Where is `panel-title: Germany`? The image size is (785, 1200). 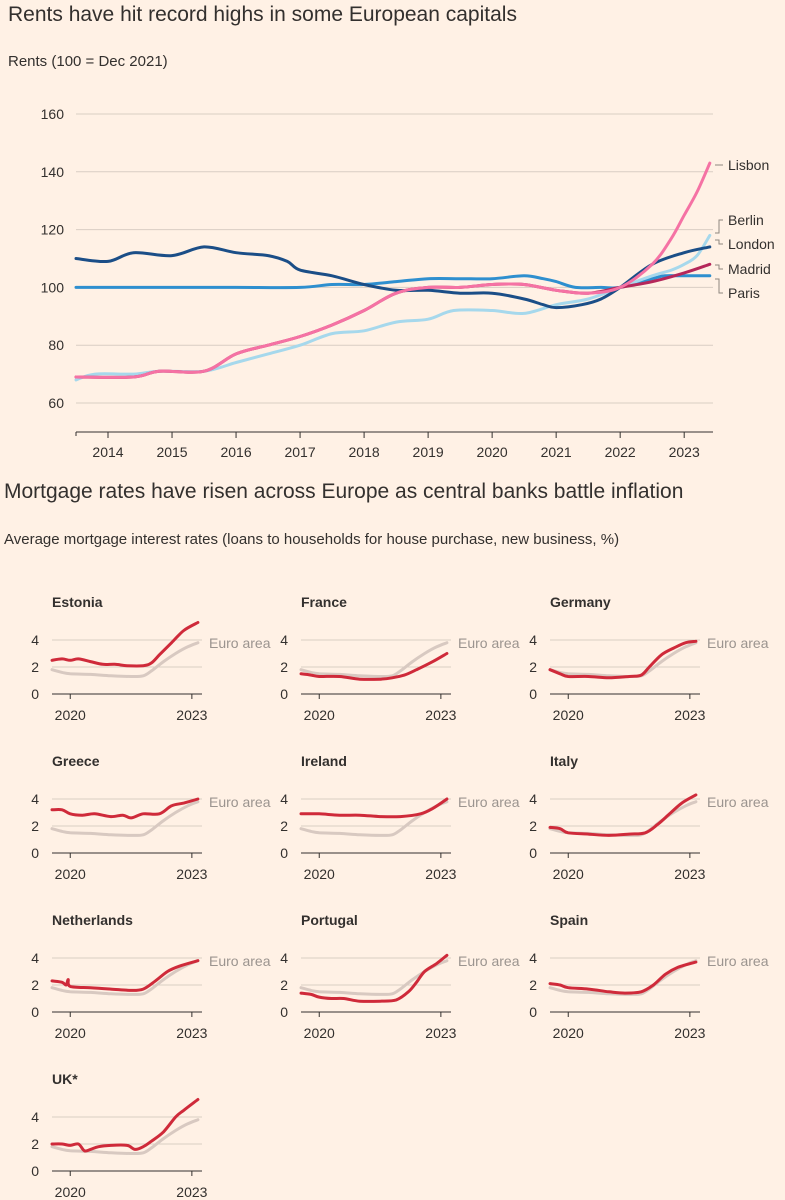 panel-title: Germany is located at coordinates (580, 602).